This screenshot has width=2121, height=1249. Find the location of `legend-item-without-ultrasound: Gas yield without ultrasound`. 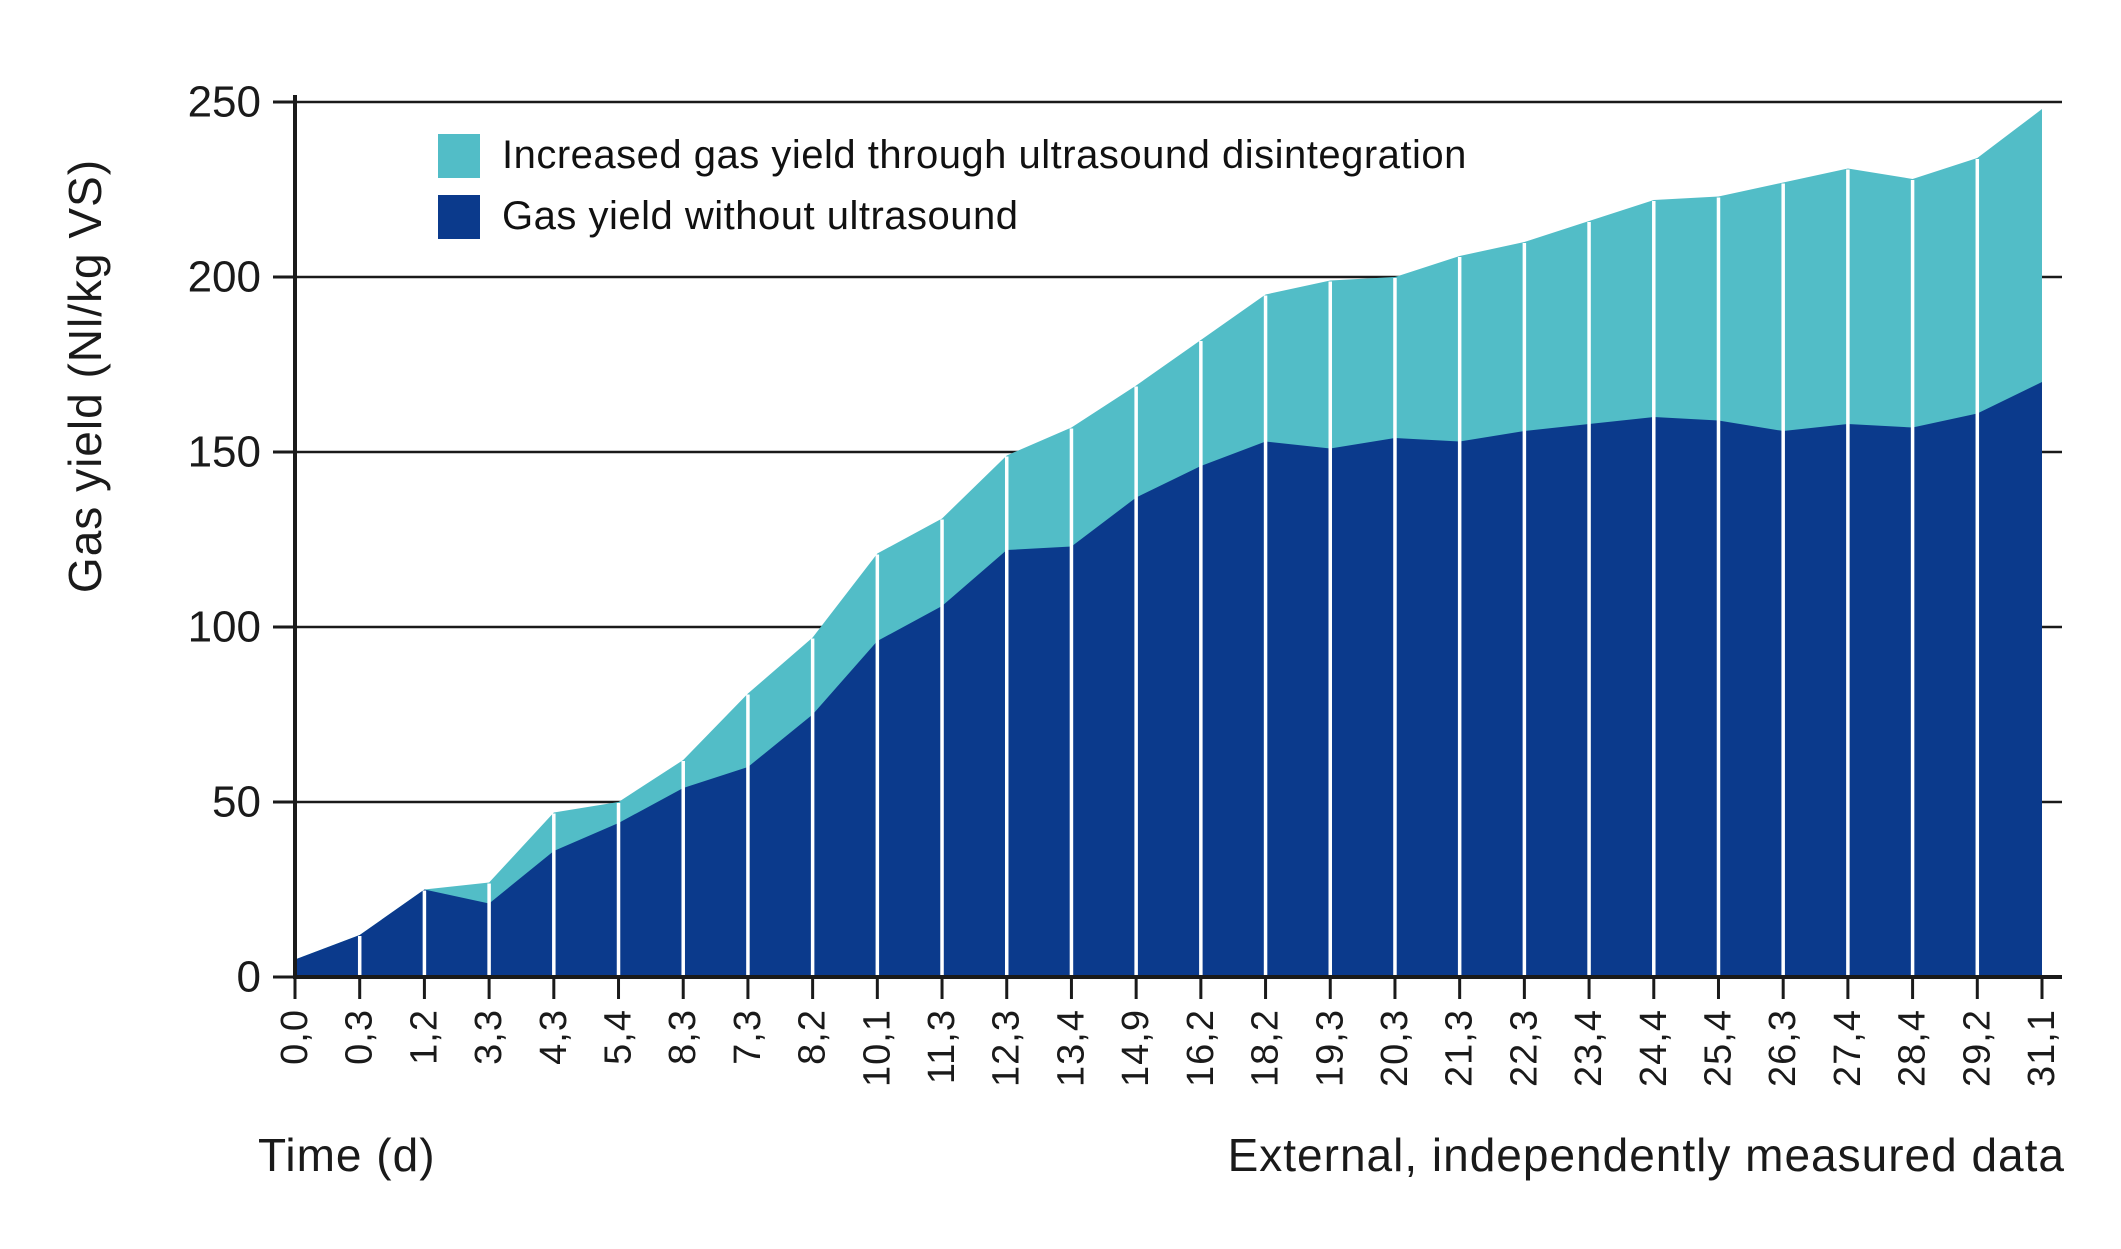

legend-item-without-ultrasound: Gas yield without ultrasound is located at coordinates (952, 216).